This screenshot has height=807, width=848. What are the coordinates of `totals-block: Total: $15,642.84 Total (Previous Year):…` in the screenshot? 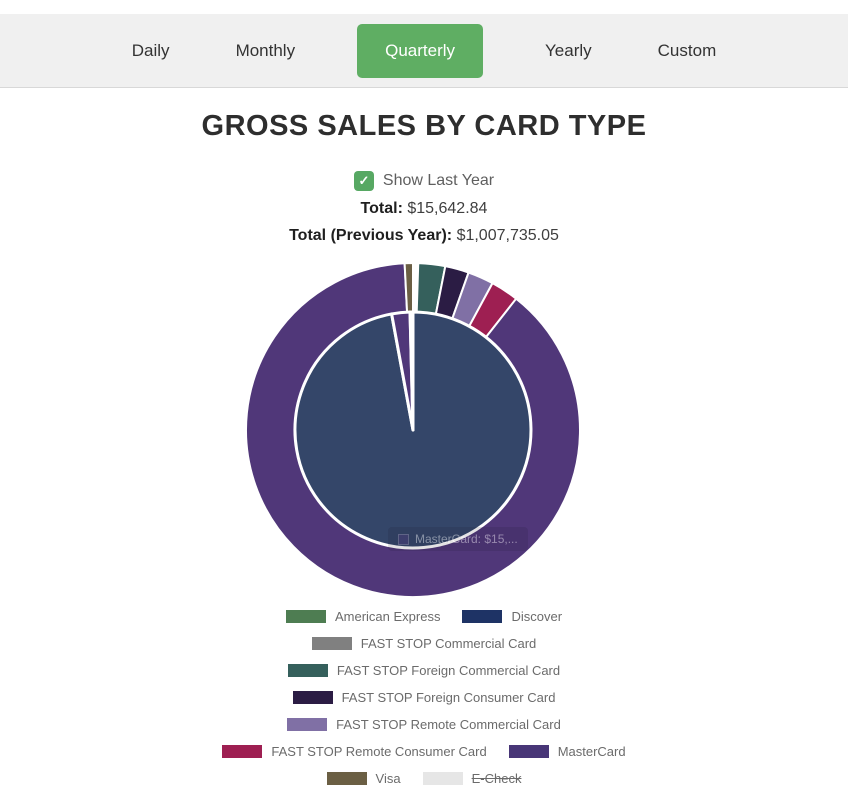 It's located at (424, 222).